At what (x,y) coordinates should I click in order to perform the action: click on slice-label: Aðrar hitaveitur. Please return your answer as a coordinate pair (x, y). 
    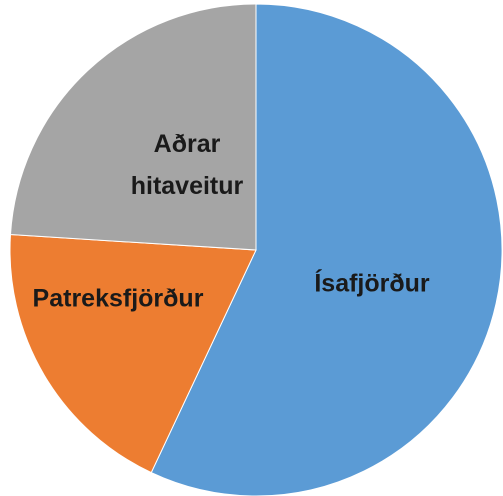
    Looking at the image, I should click on (187, 165).